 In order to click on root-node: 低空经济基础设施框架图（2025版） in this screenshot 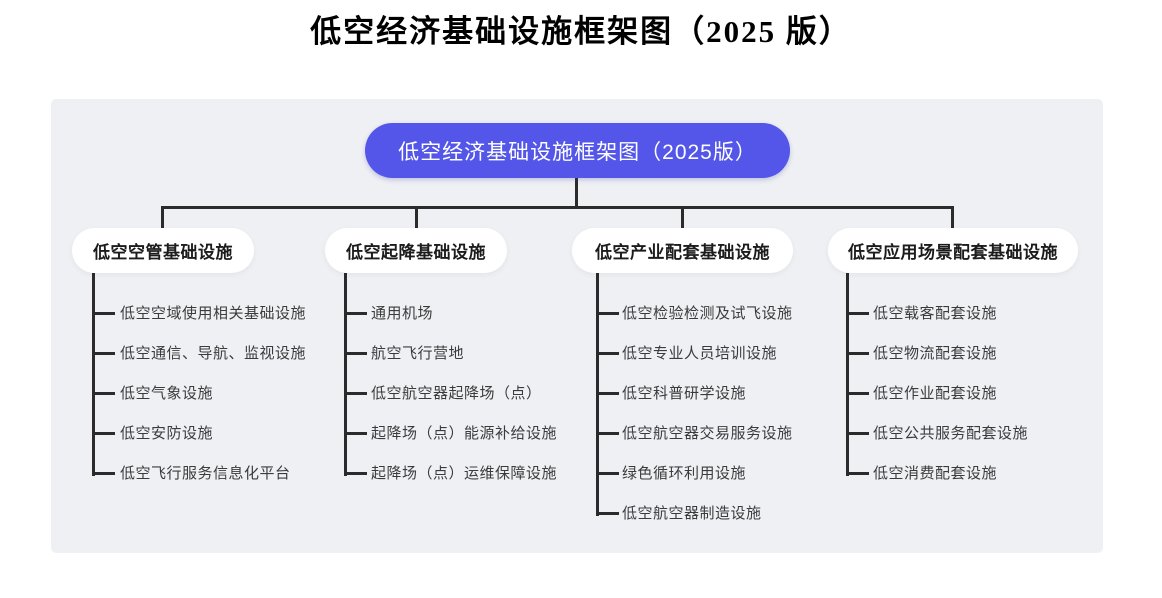, I will do `click(577, 150)`.